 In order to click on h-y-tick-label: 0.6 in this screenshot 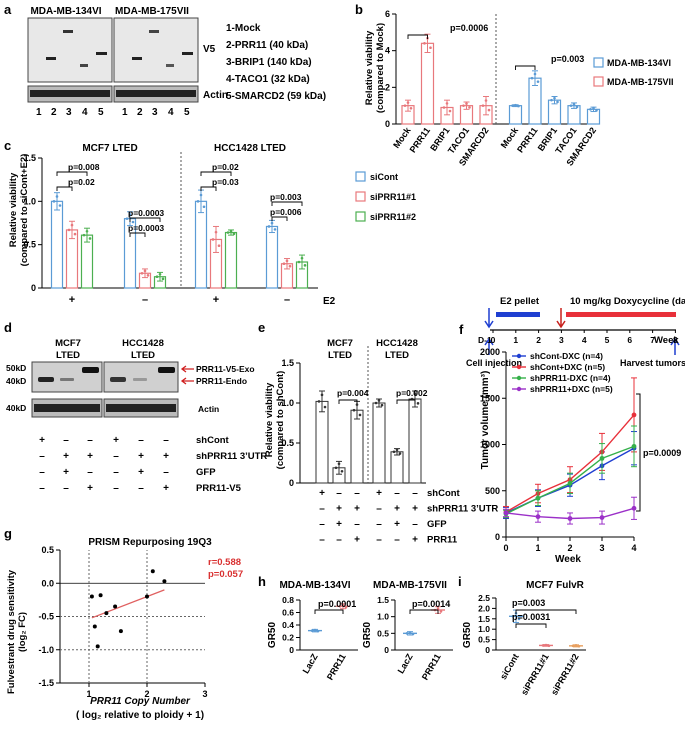, I will do `click(288, 613)`.